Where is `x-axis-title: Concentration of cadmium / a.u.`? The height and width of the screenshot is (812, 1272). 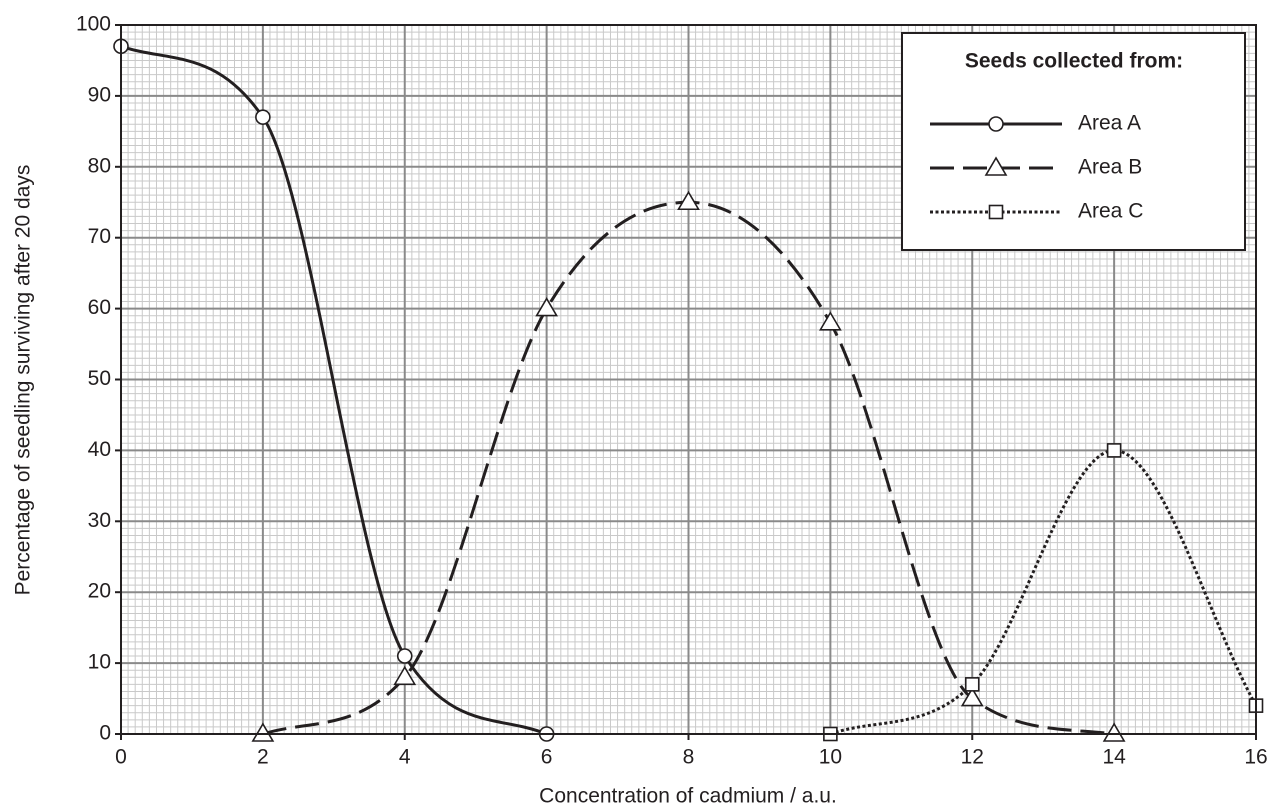
x-axis-title: Concentration of cadmium / a.u. is located at coordinates (688, 796).